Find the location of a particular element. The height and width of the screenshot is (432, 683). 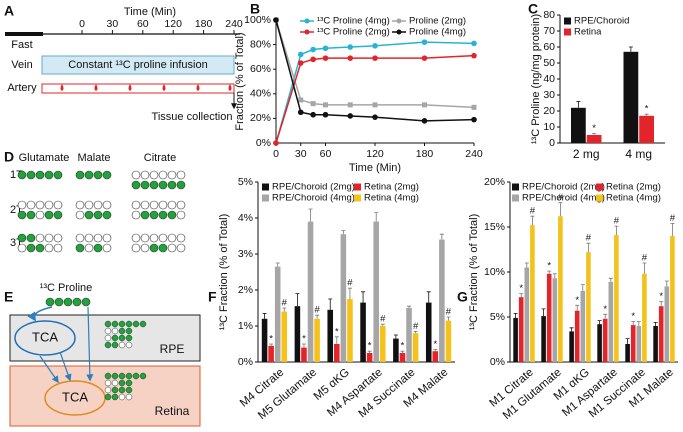

x-tick-label: 240 is located at coordinates (474, 154).